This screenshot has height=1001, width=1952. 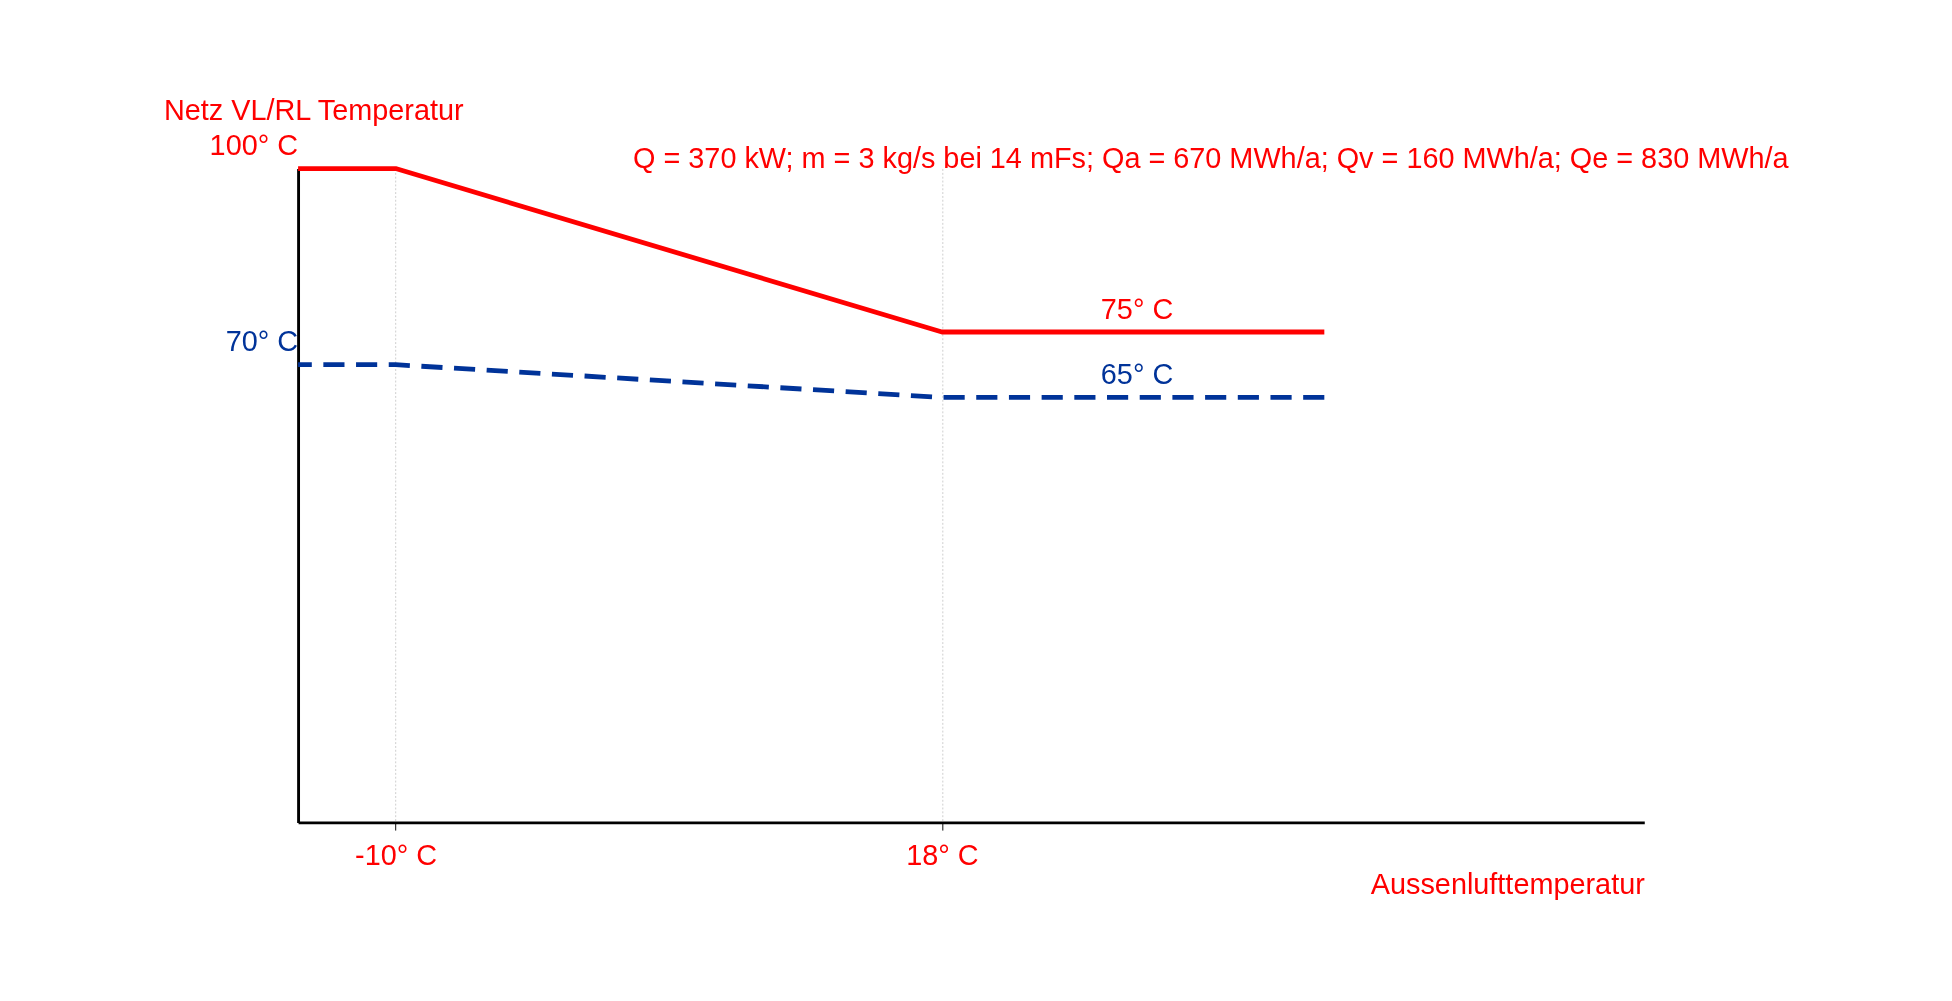 What do you see at coordinates (1137, 308) in the screenshot?
I see `data-label: 75° C` at bounding box center [1137, 308].